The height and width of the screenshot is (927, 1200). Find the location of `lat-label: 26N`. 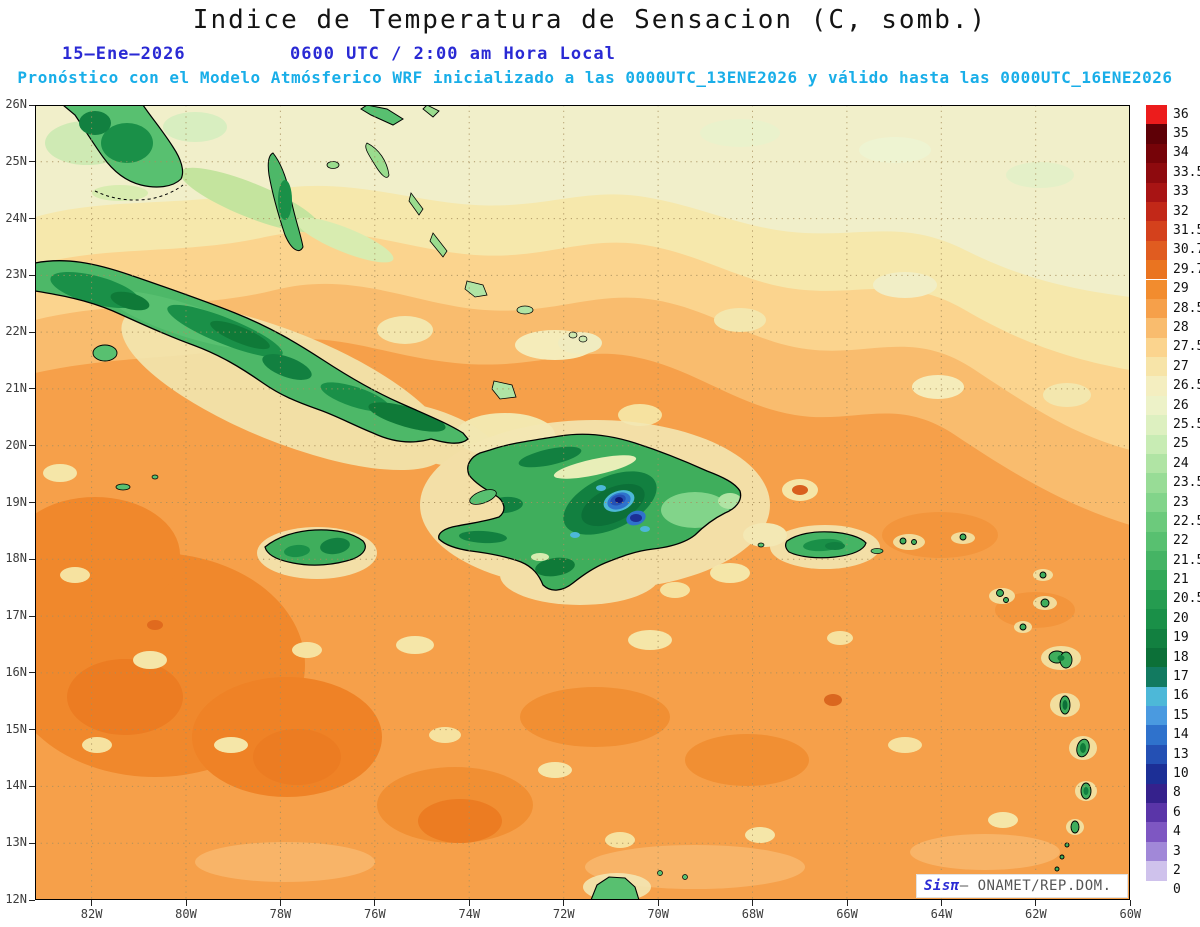

lat-label: 26N is located at coordinates (16, 104).